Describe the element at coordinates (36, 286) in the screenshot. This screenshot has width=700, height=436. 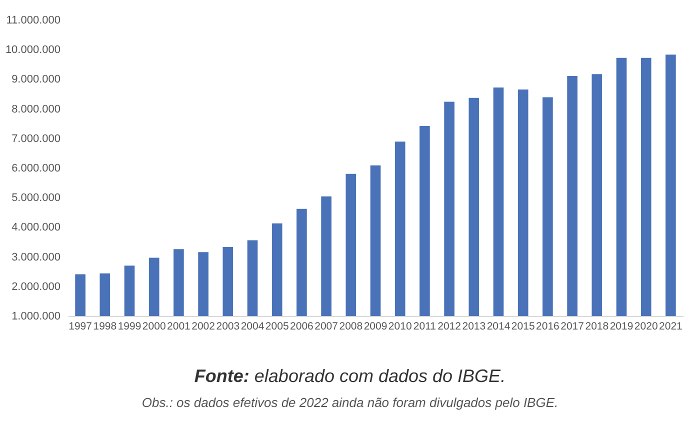
I see `y-tick-label: 2.000.000` at that location.